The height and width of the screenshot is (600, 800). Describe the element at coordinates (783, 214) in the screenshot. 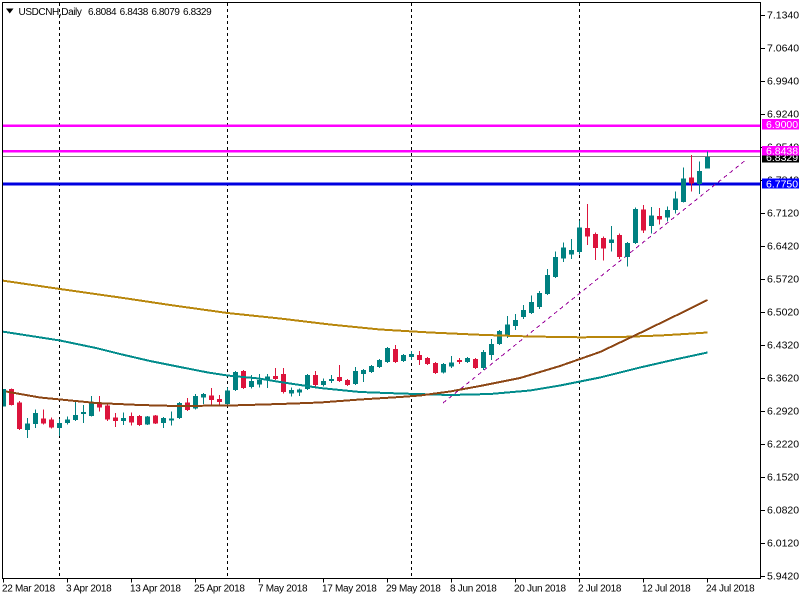

I see `svg-text: 6.7120` at that location.